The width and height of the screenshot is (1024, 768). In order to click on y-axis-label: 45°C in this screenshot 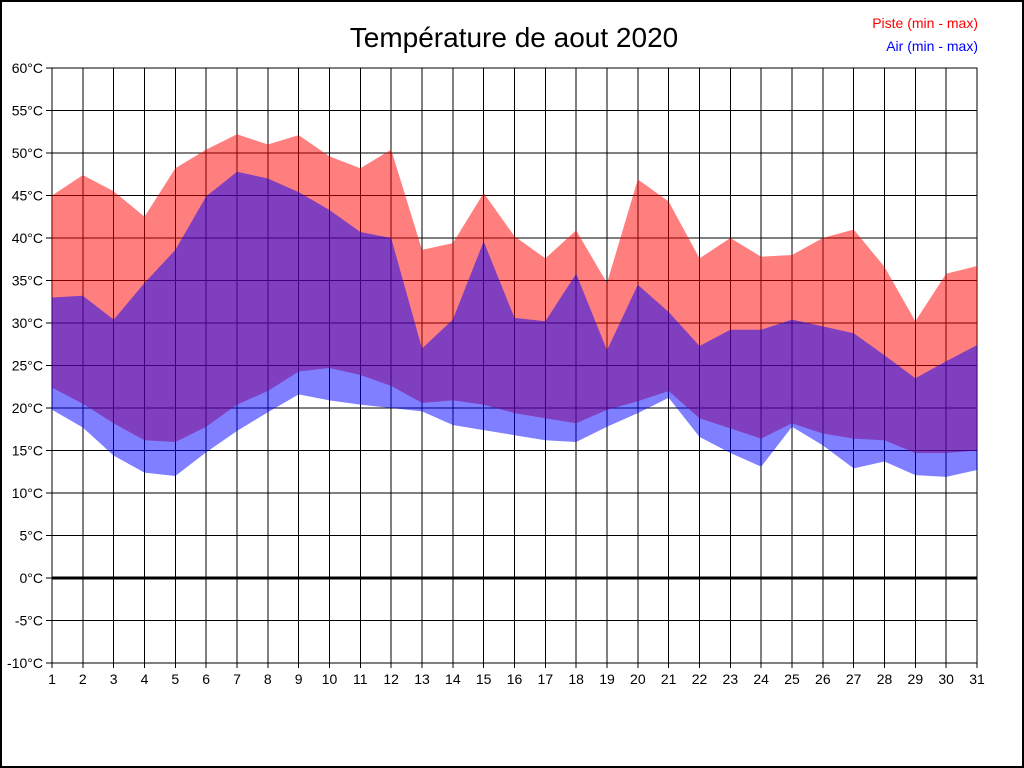, I will do `click(27, 196)`.